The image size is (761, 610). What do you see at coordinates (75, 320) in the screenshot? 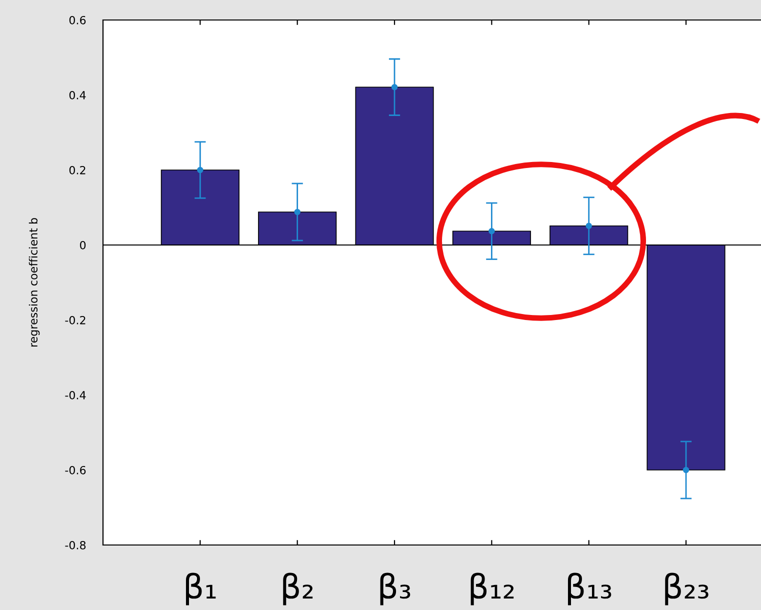
I see `y-tick-label: -0.2` at bounding box center [75, 320].